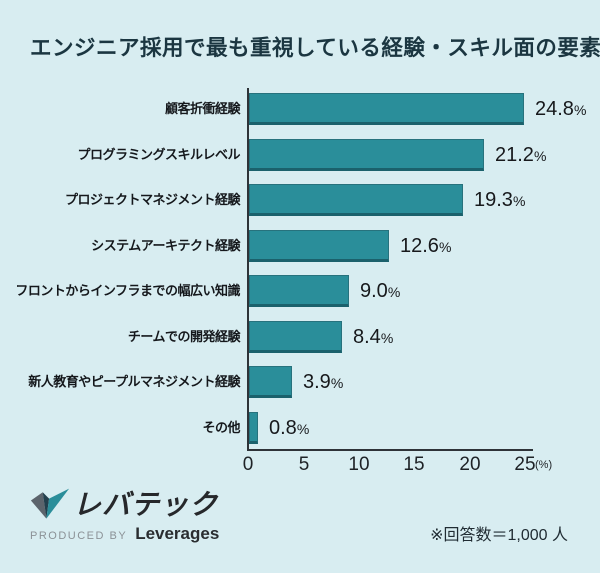 The width and height of the screenshot is (600, 573). I want to click on chart-row: 新人教育やピープルマネジメント経験 3.9%, so click(300, 382).